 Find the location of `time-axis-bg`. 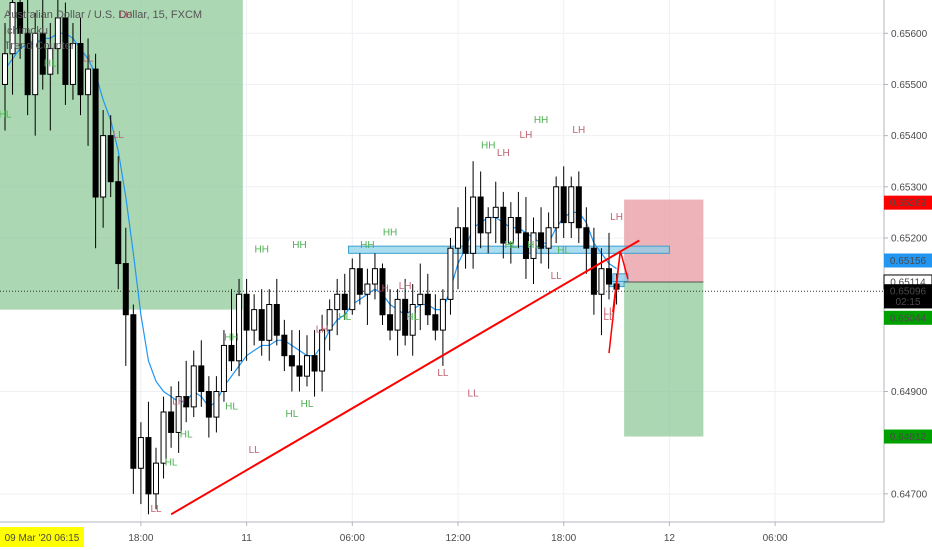

time-axis-bg is located at coordinates (466, 536).